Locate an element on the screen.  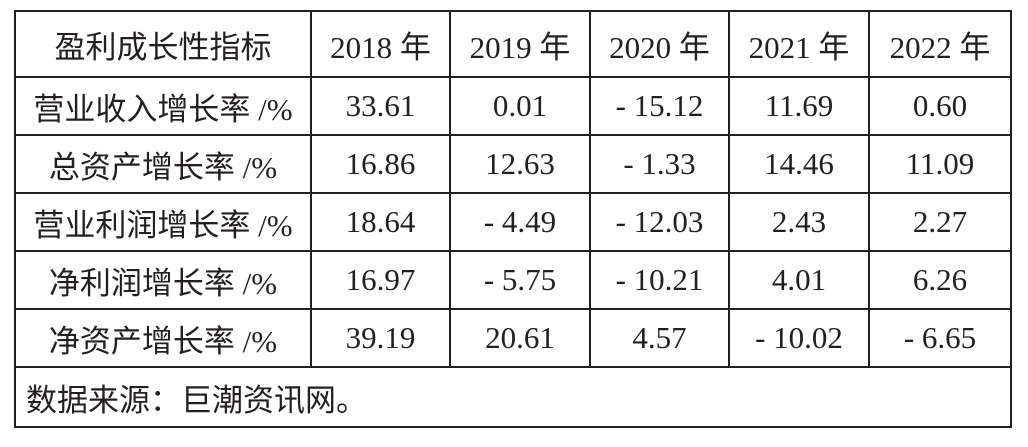
table-cell: 4.01 is located at coordinates (799, 280).